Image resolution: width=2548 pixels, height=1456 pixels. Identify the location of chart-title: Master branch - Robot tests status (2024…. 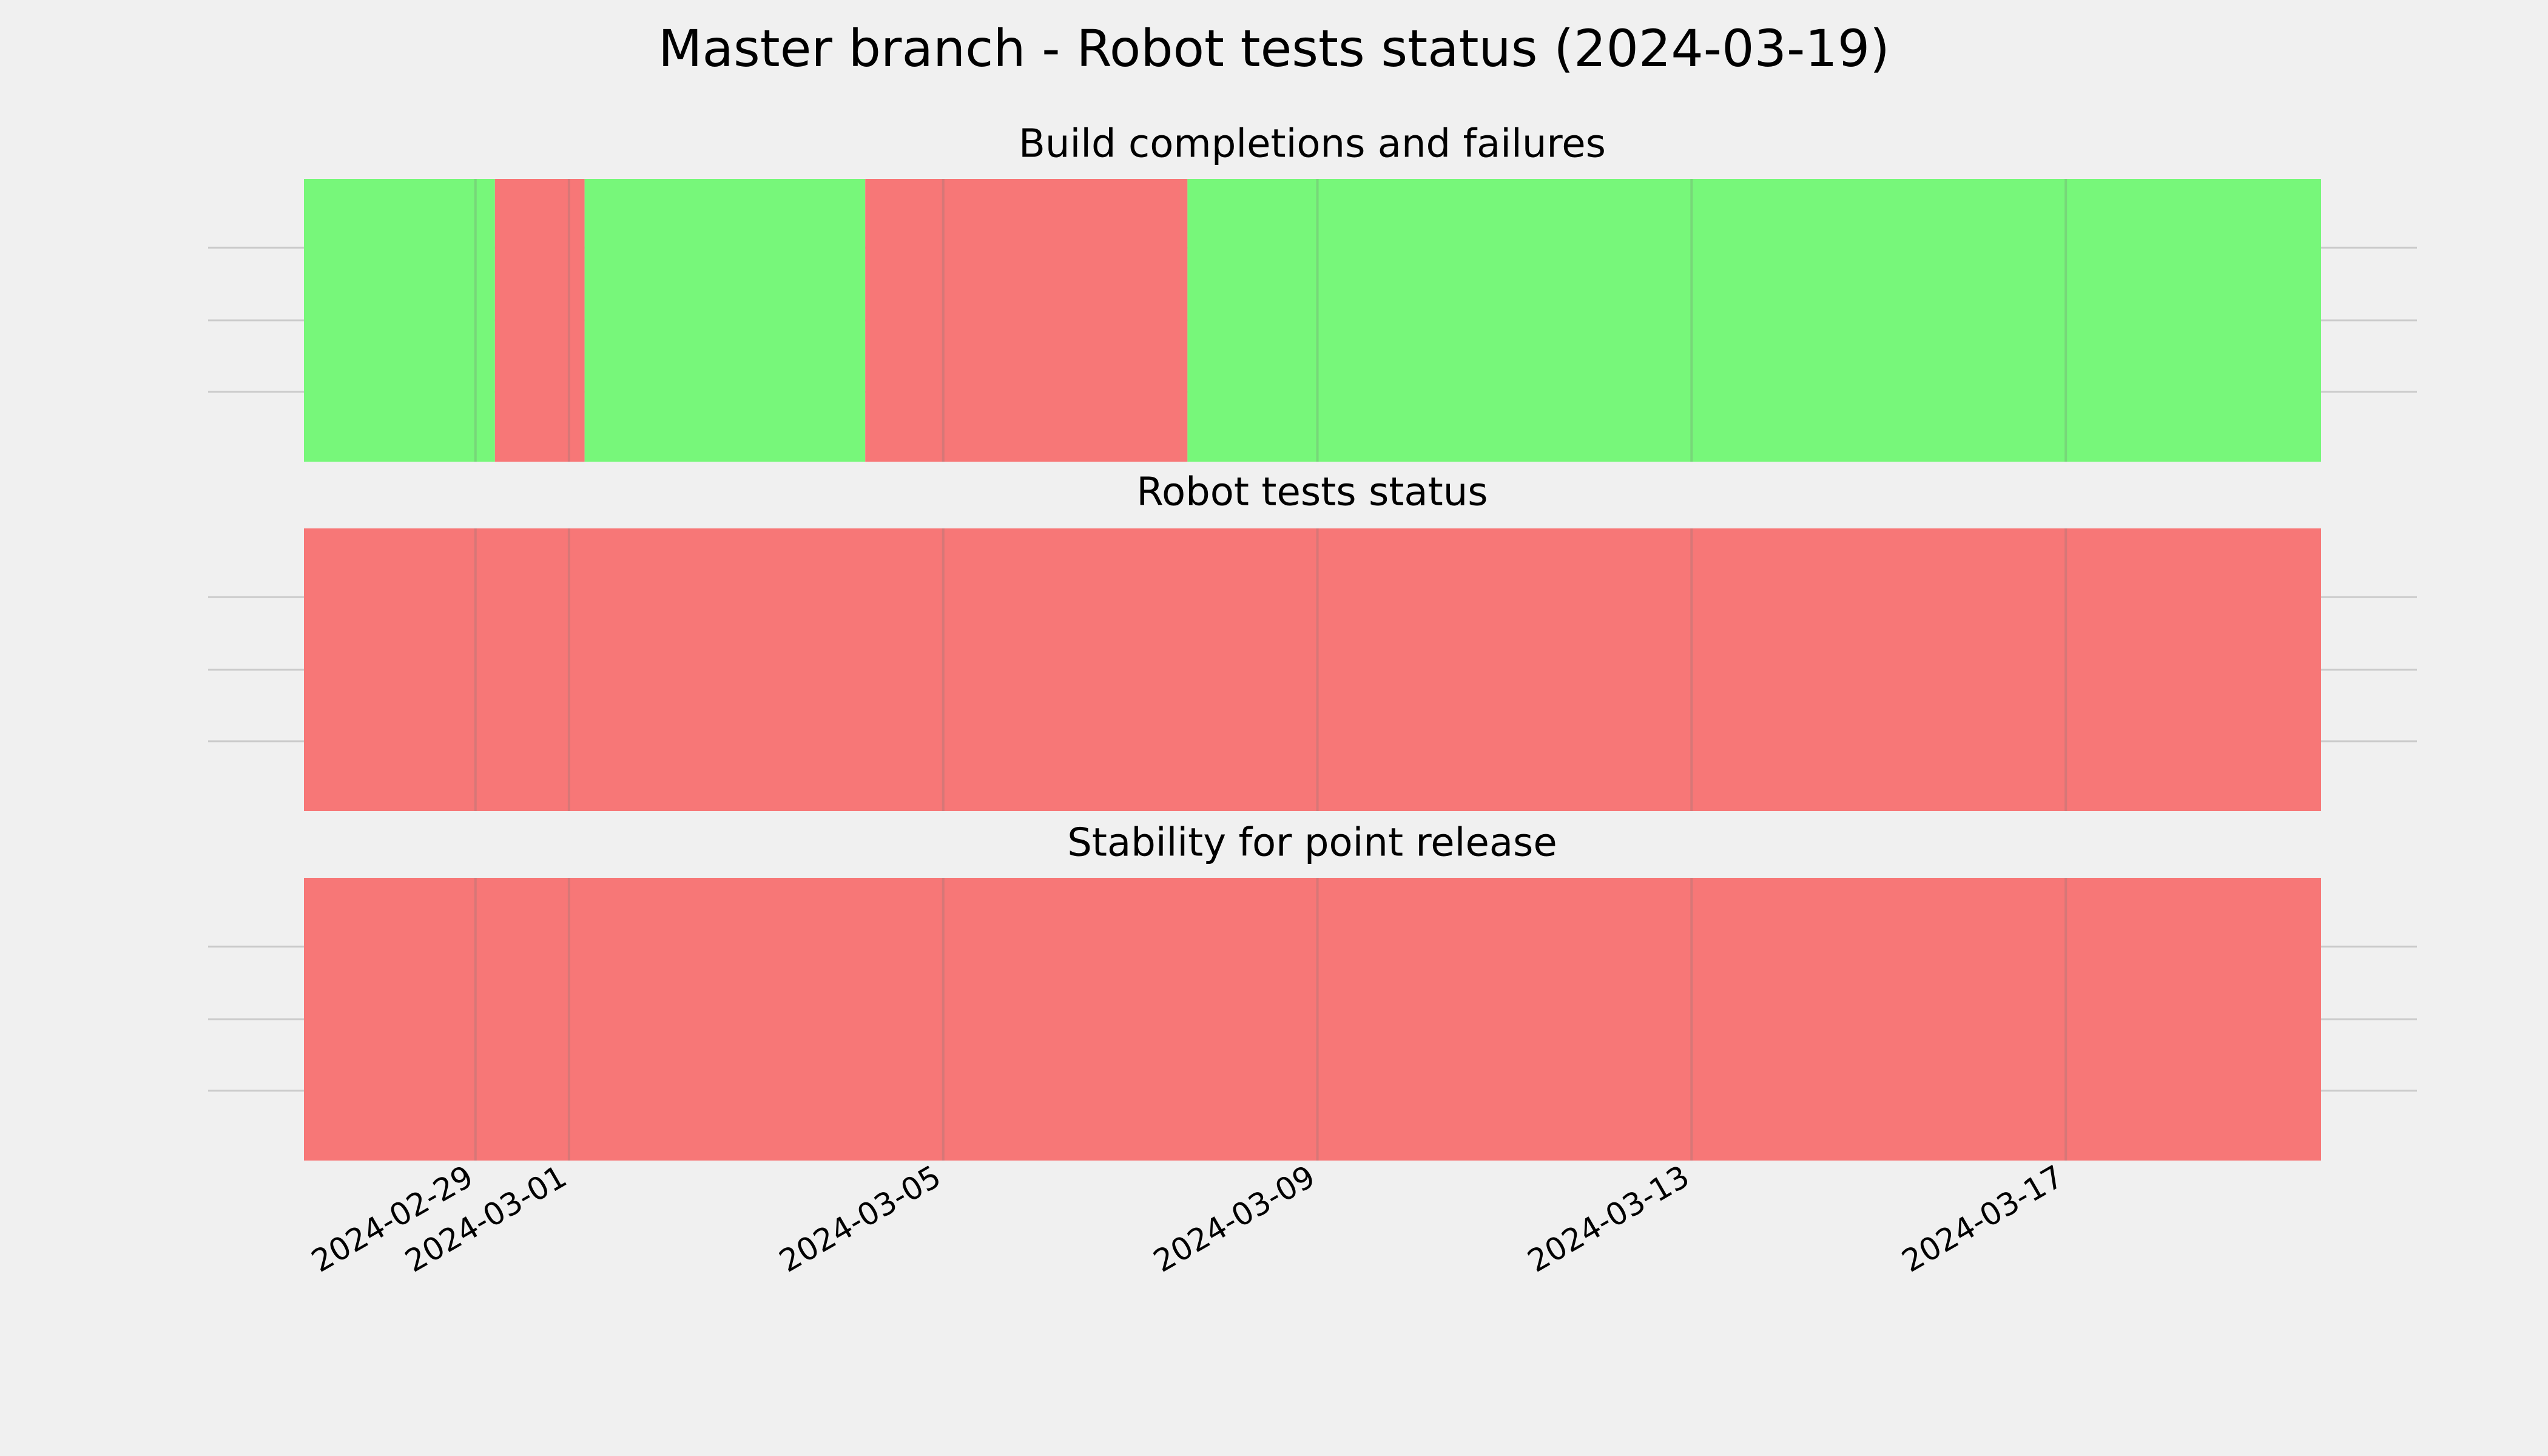
(1274, 48).